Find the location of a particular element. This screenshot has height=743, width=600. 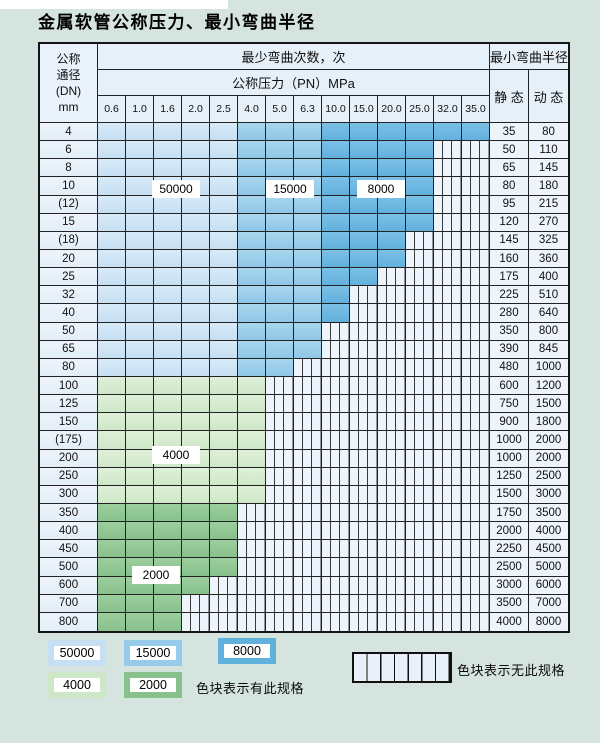

dn-cell: 4 is located at coordinates (69, 132).